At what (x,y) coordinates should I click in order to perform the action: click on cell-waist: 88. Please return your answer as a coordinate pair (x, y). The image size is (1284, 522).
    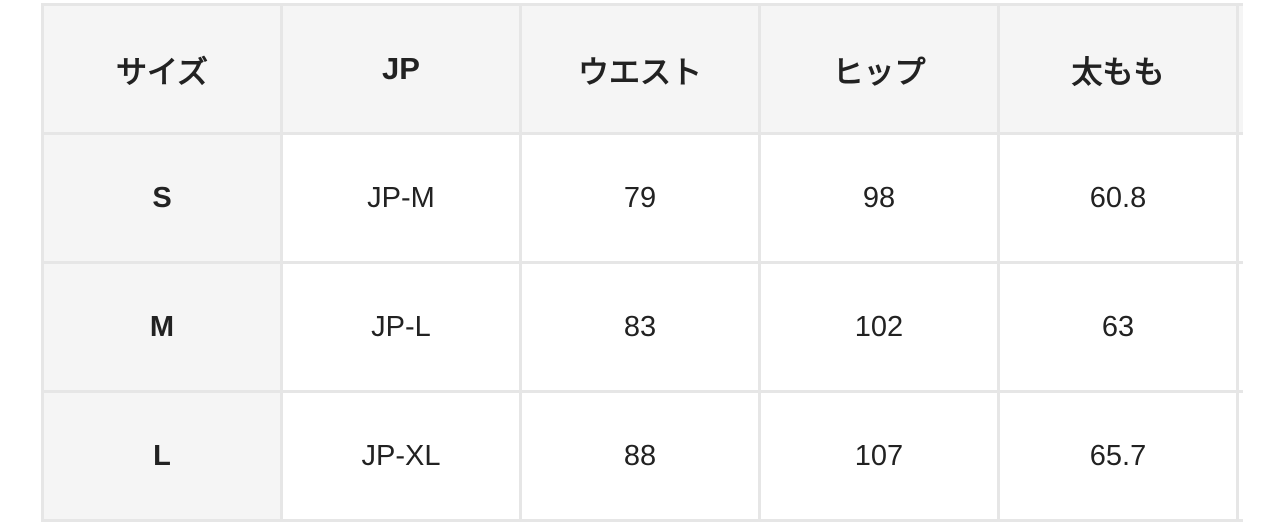
    Looking at the image, I should click on (640, 456).